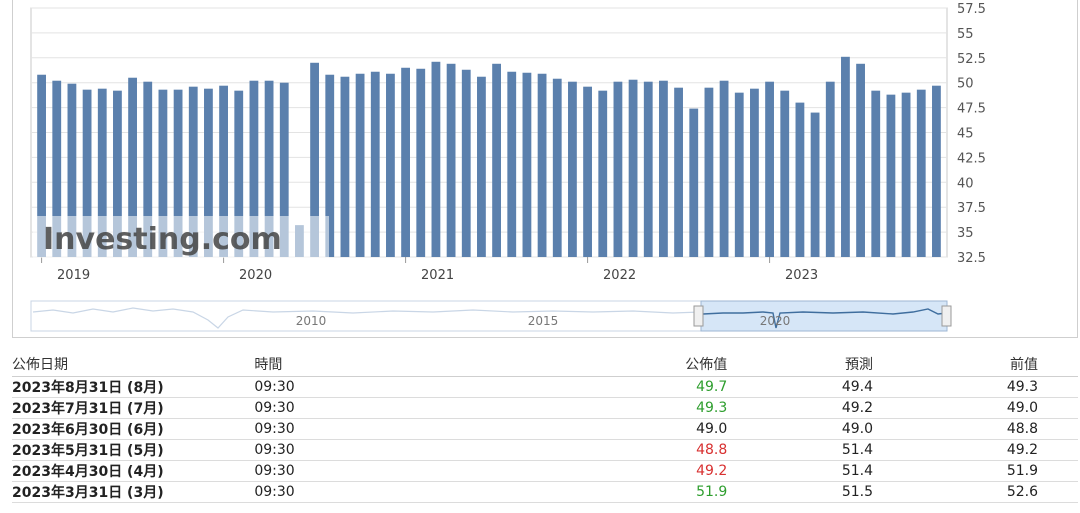  Describe the element at coordinates (133, 364) in the screenshot. I see `header-date: 公佈日期` at that location.